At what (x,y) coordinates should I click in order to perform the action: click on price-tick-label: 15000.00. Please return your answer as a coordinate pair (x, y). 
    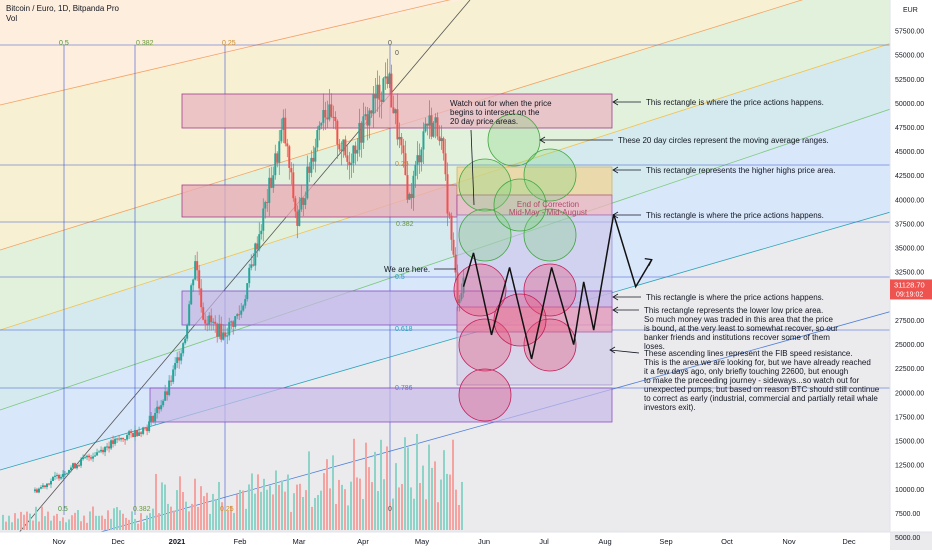
    Looking at the image, I should click on (909, 442).